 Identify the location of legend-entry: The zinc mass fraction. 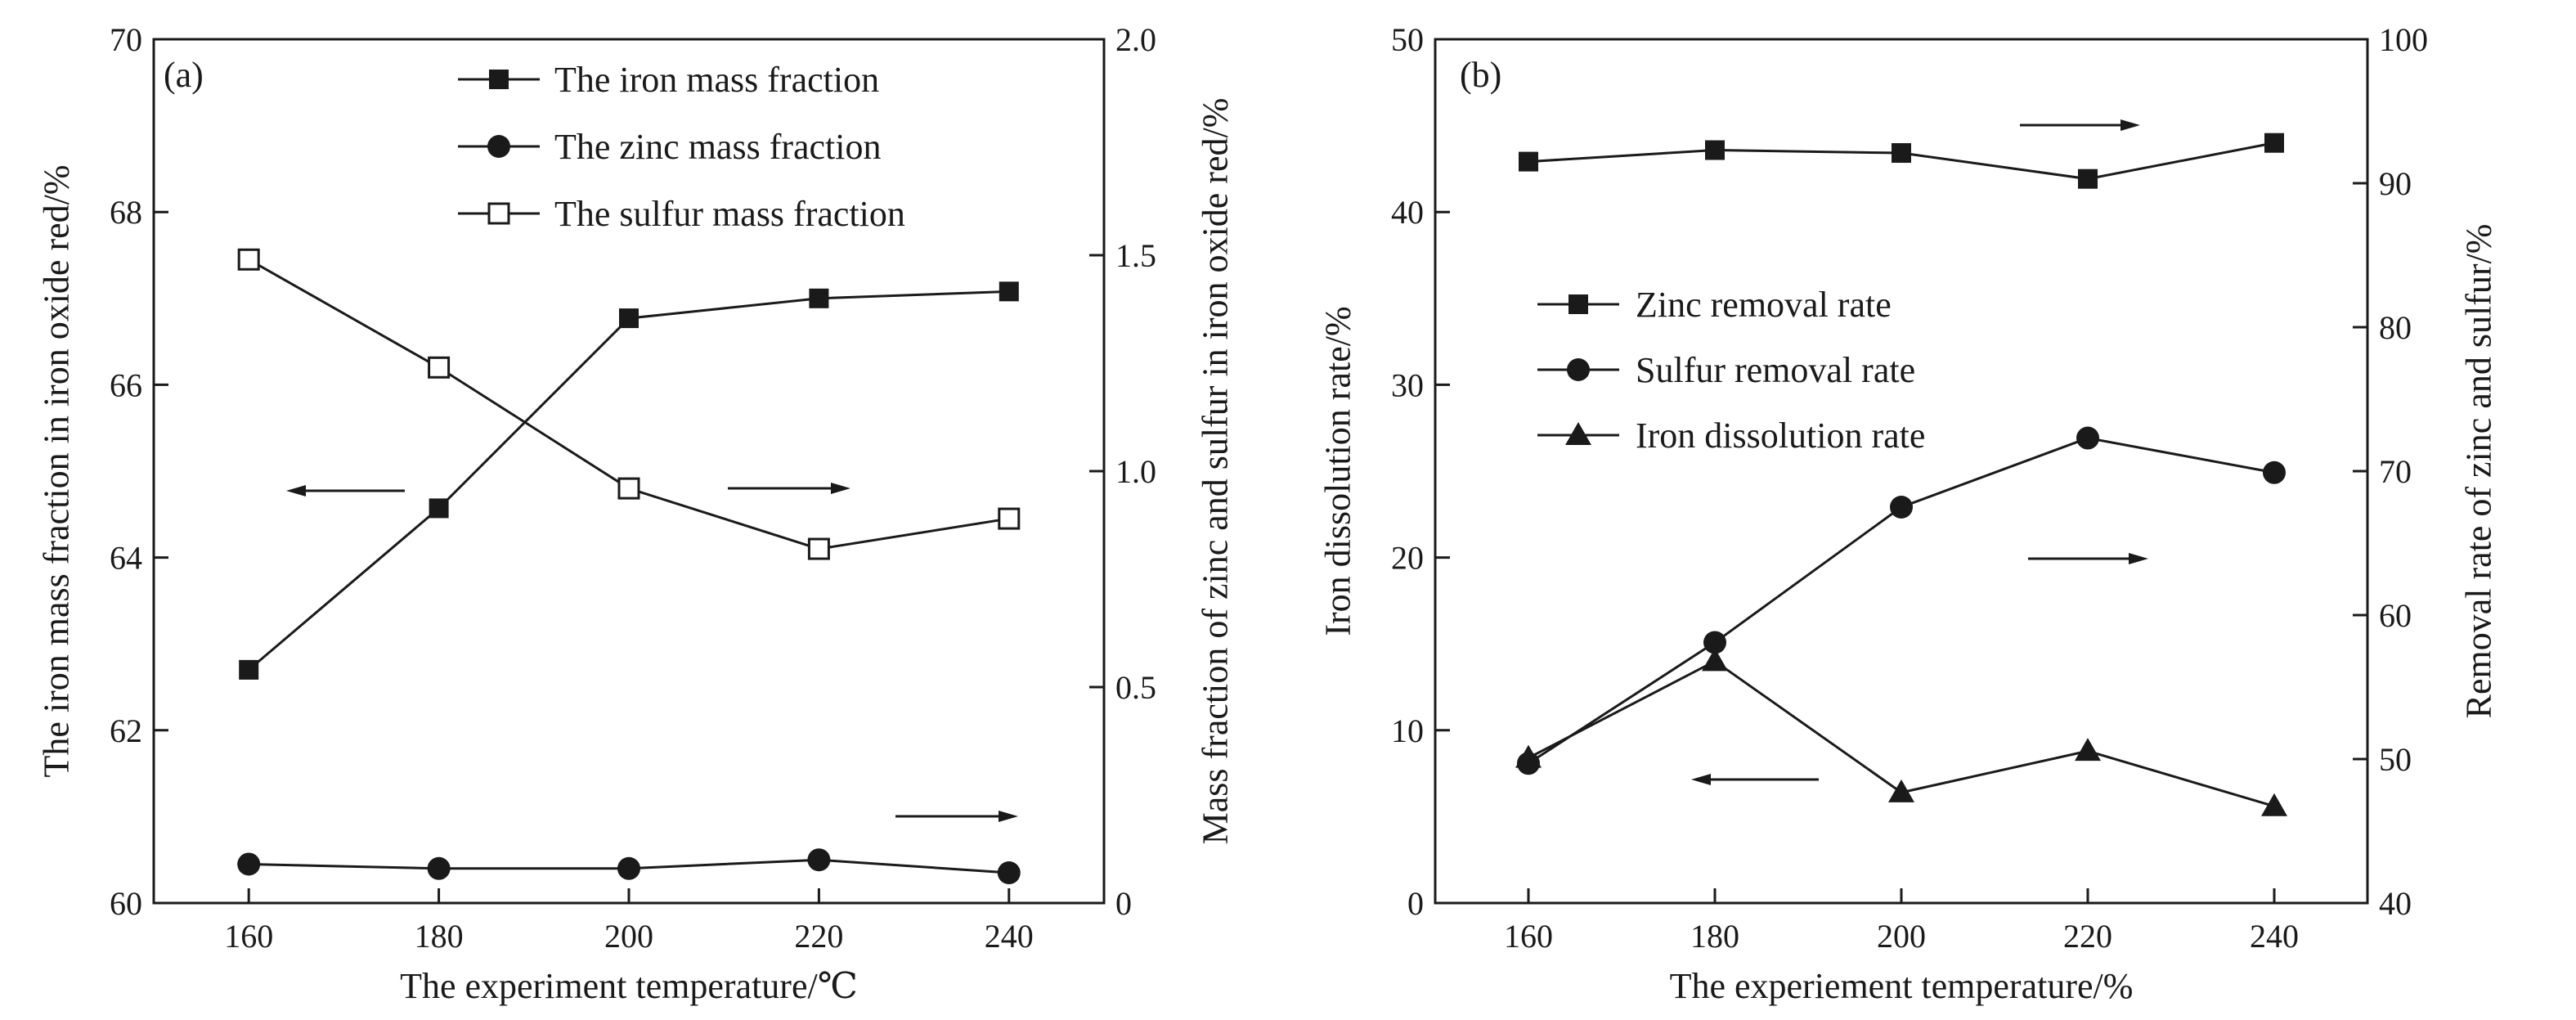
(670, 147).